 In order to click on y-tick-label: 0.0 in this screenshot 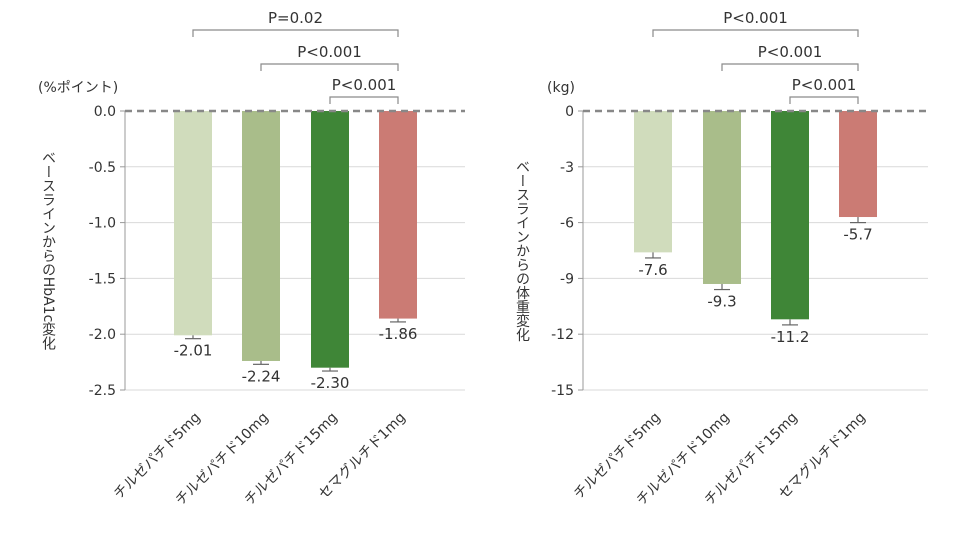, I will do `click(105, 112)`.